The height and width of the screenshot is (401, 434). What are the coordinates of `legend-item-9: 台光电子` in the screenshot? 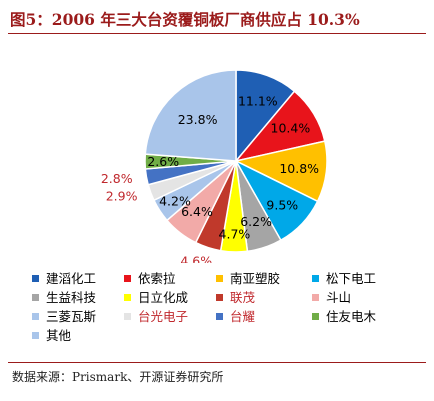 It's located at (170, 316).